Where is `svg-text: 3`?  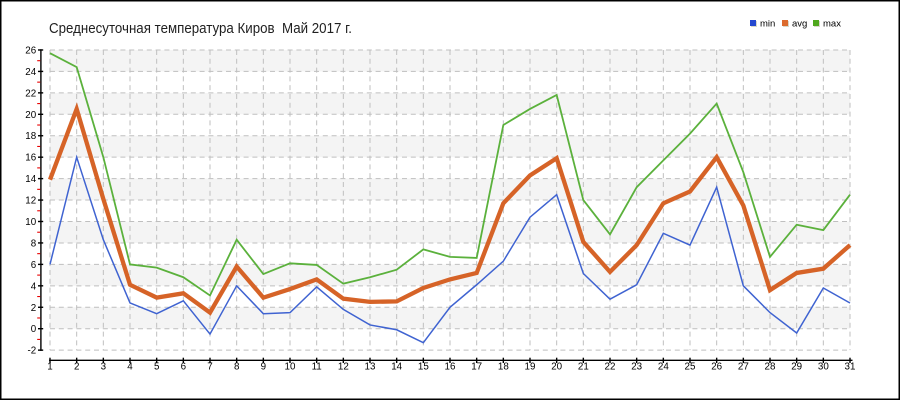
svg-text: 3 is located at coordinates (104, 367).